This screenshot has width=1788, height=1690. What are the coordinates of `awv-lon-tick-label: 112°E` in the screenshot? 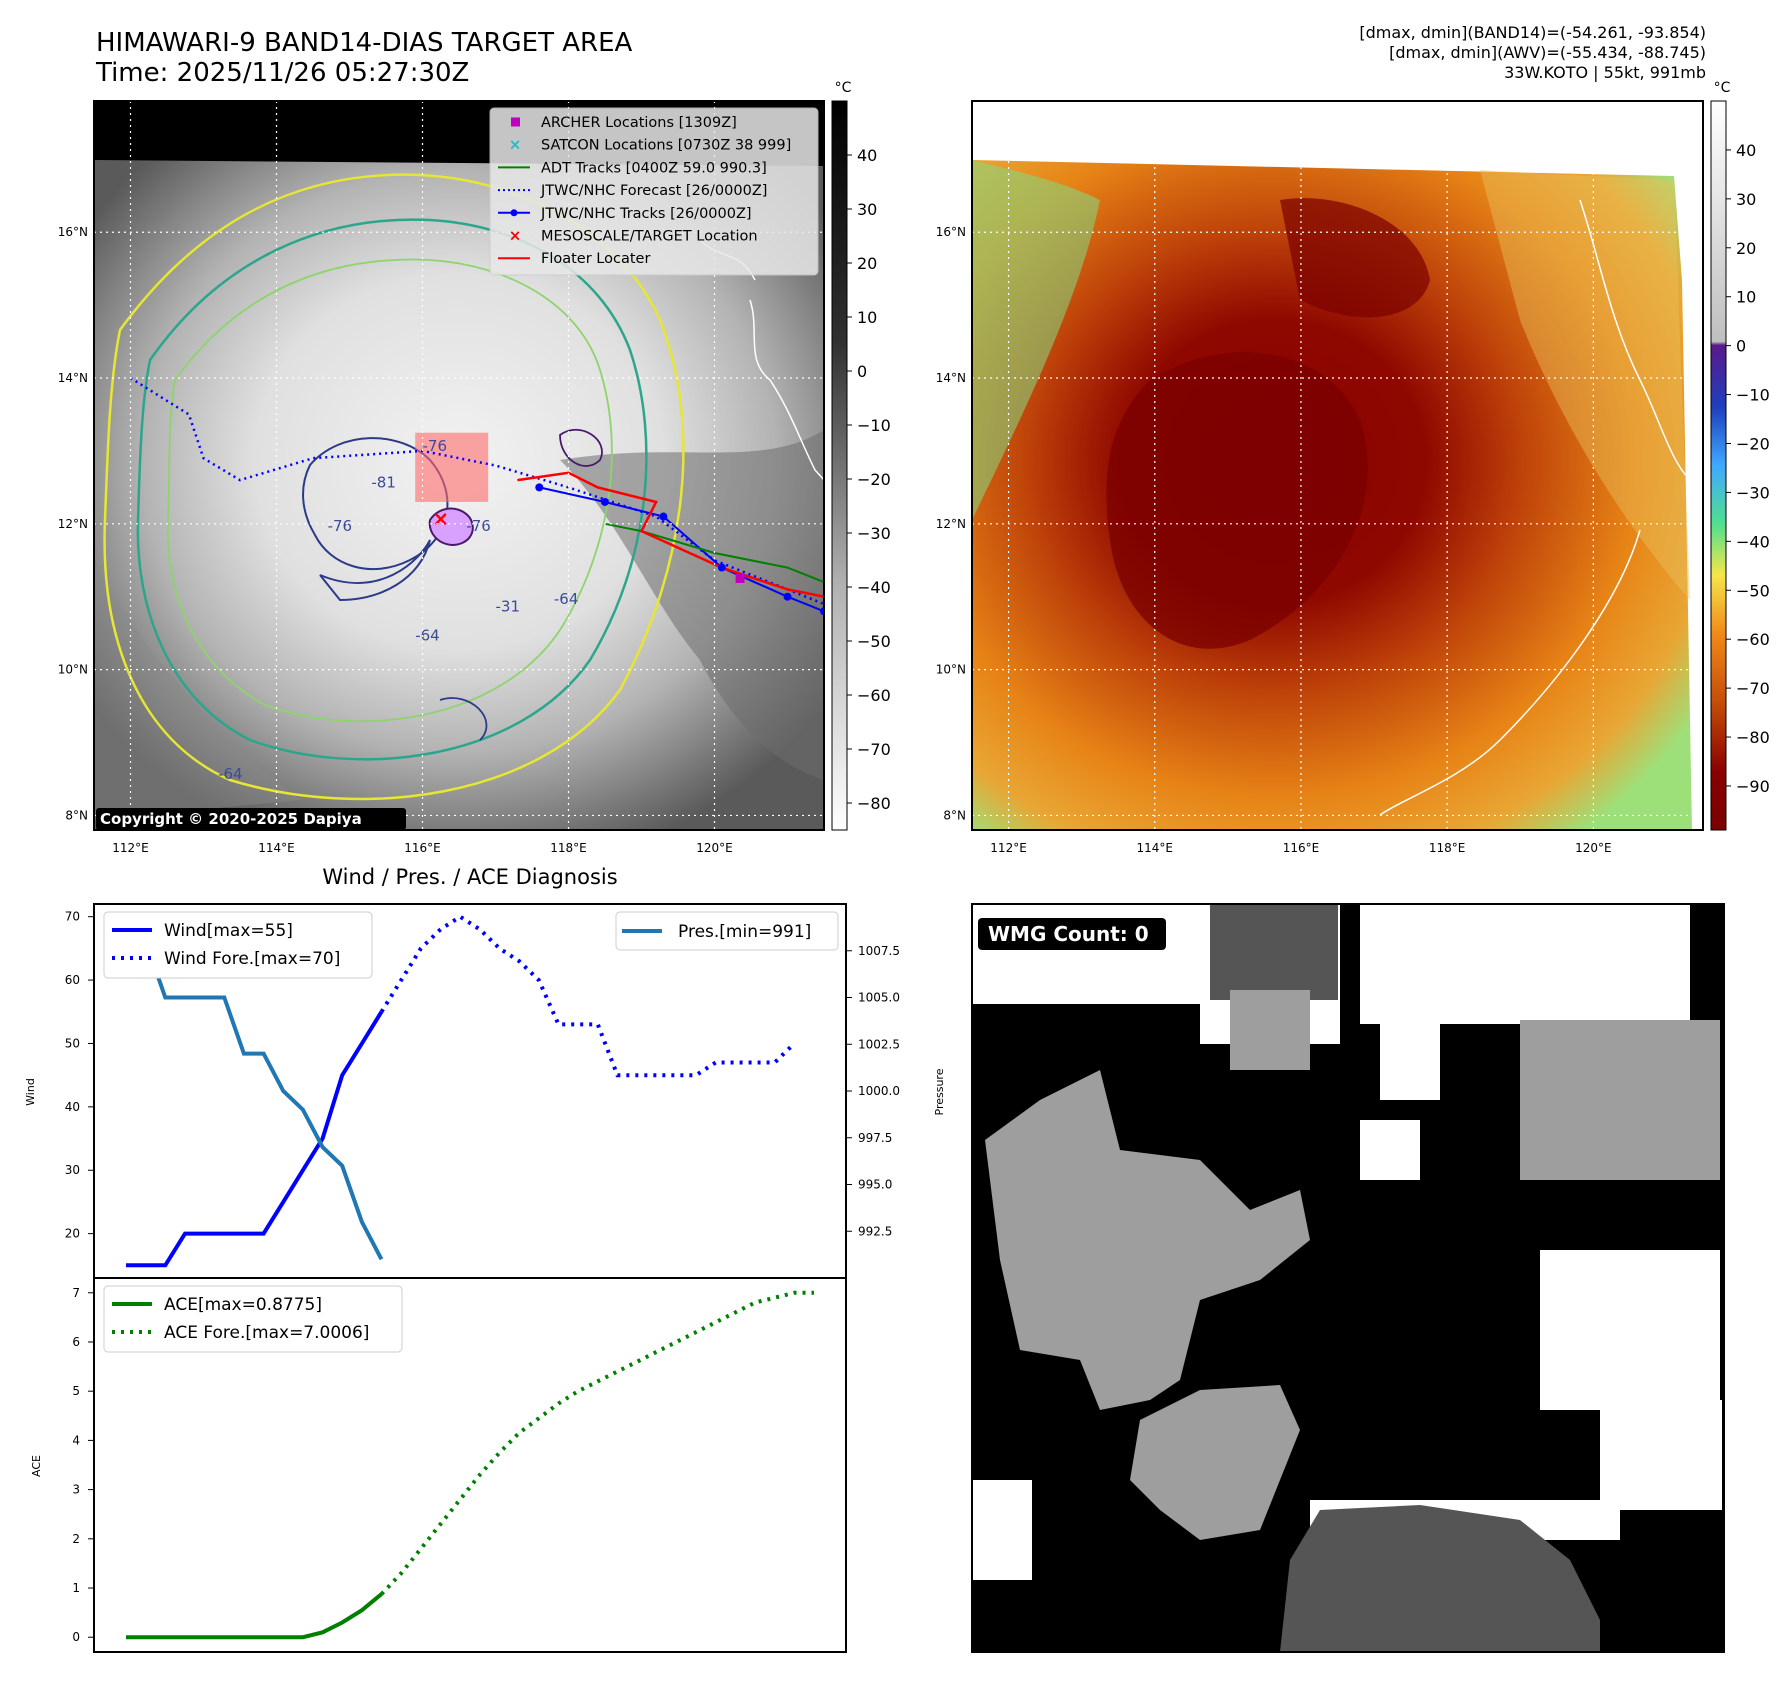 It's located at (1008, 848).